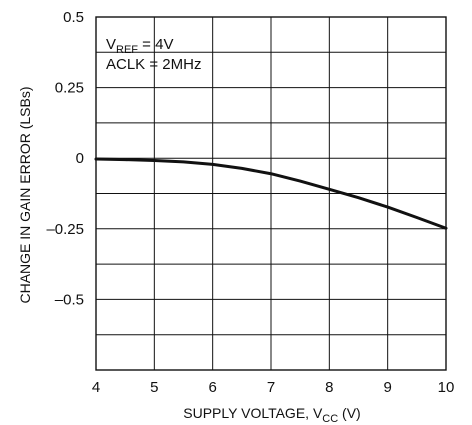  What do you see at coordinates (139, 46) in the screenshot?
I see `annotation-vref: VREF = 4V` at bounding box center [139, 46].